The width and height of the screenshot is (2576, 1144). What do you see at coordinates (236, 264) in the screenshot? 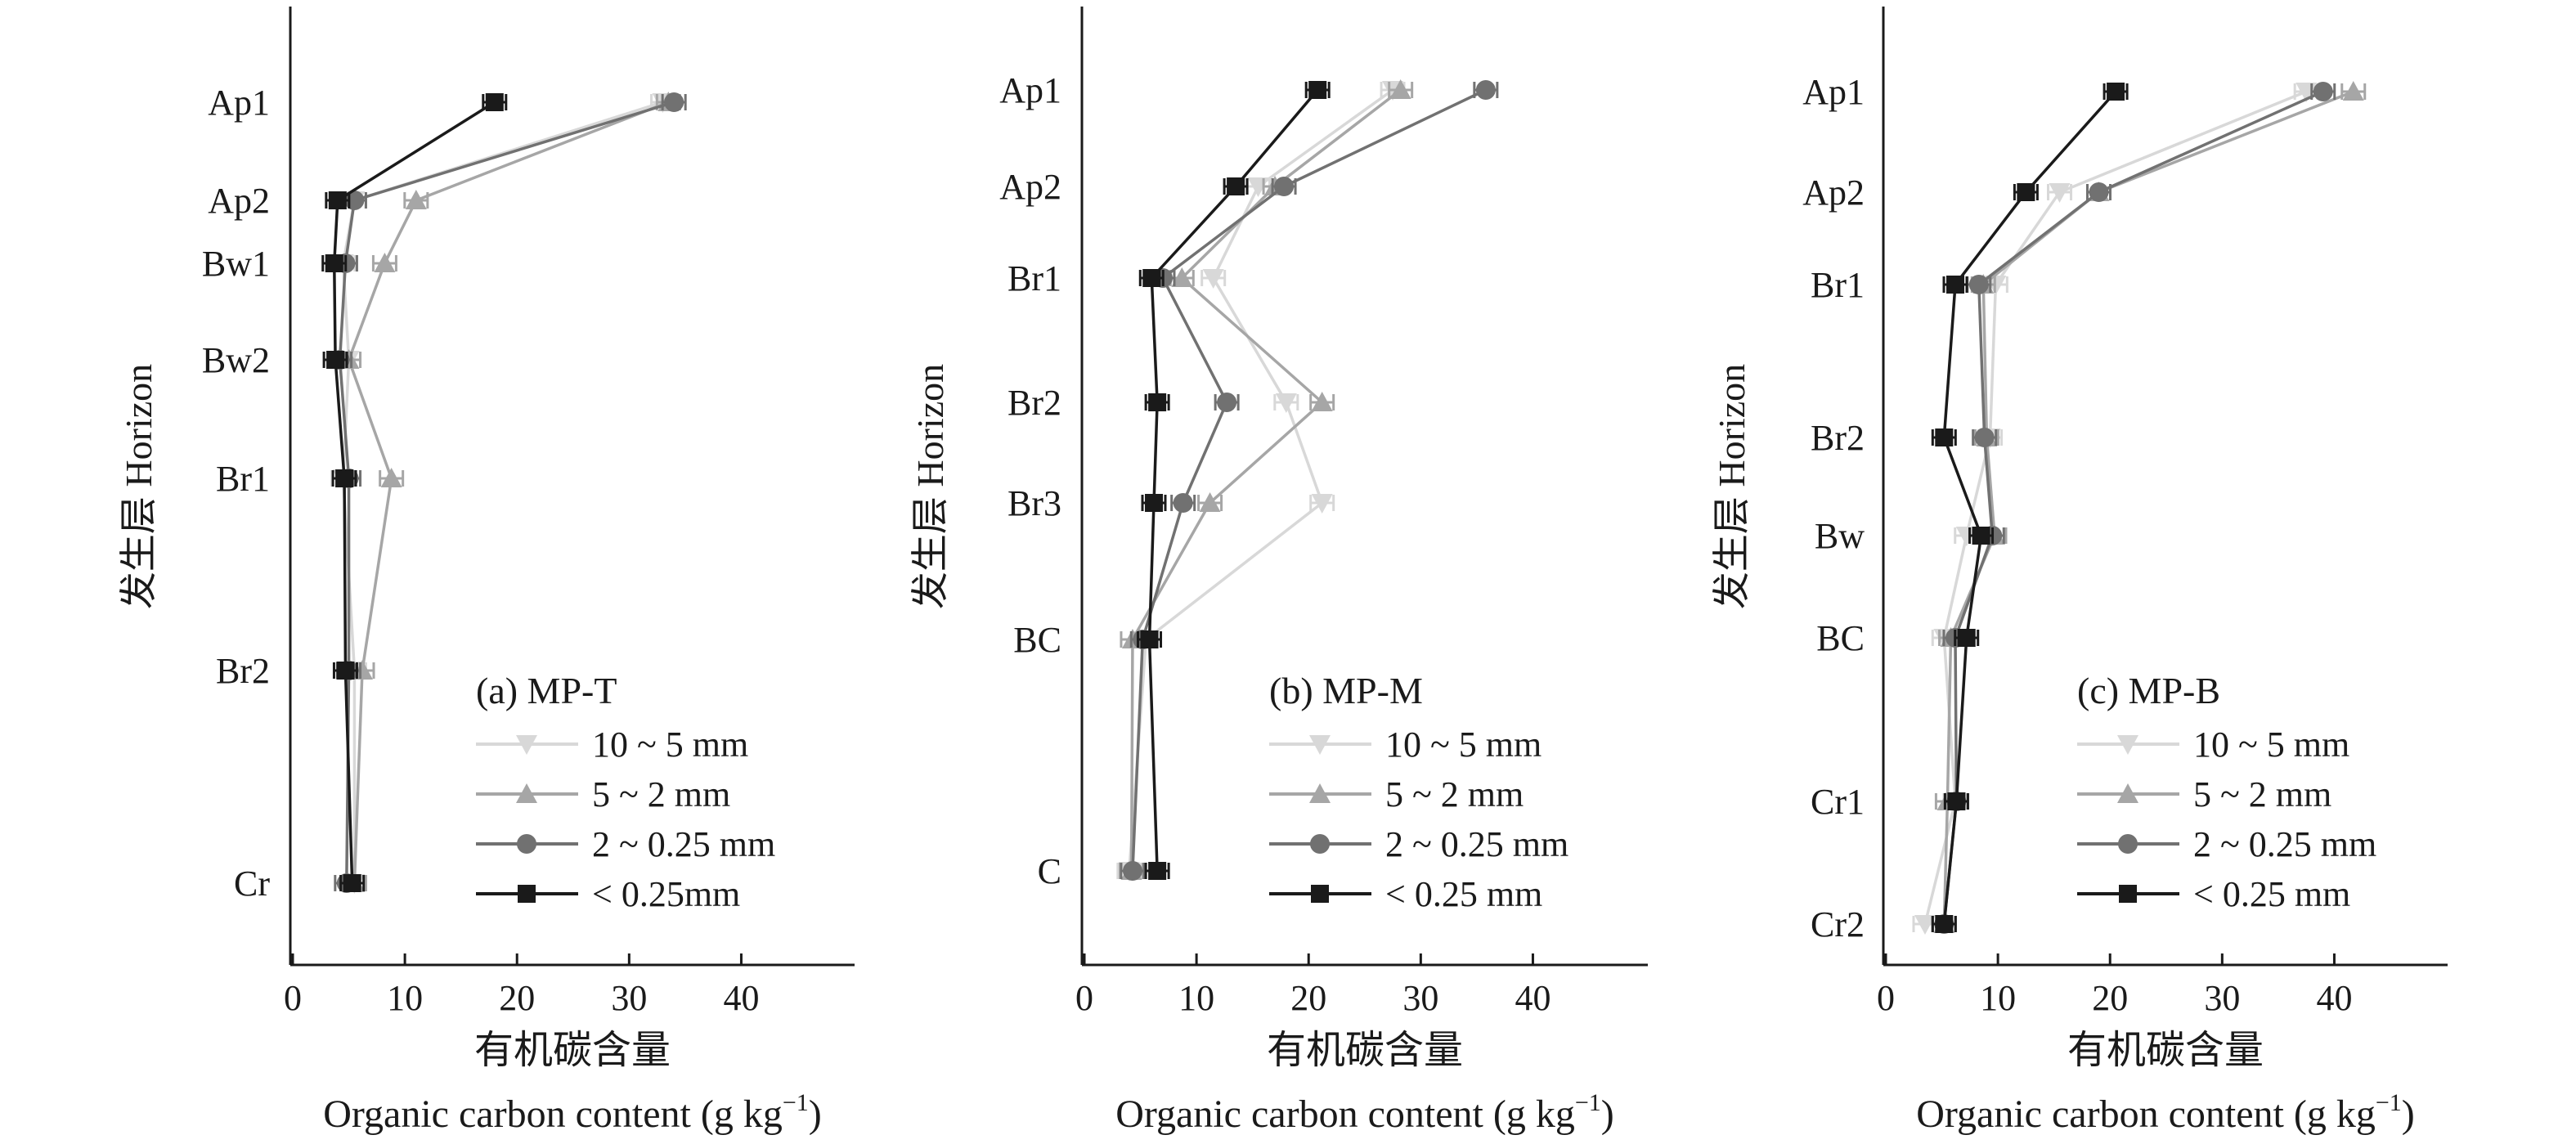
I see `horizon-label: Bw1` at bounding box center [236, 264].